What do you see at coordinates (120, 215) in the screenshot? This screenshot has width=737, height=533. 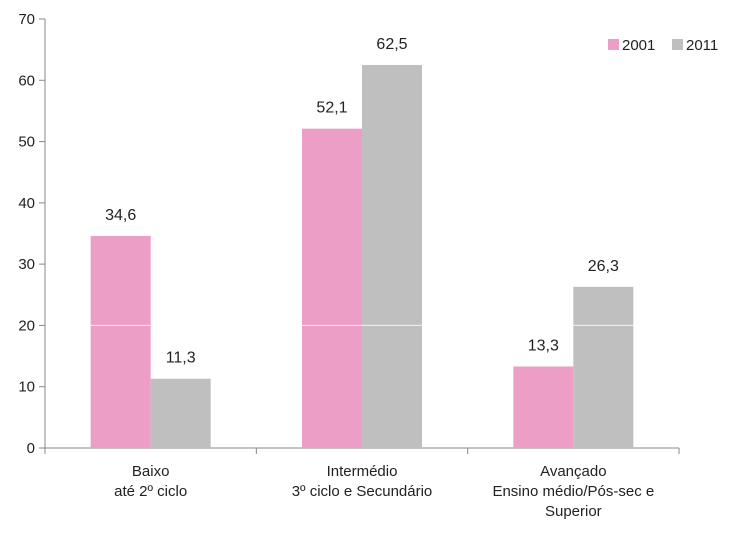 I see `data-label: 34,6` at bounding box center [120, 215].